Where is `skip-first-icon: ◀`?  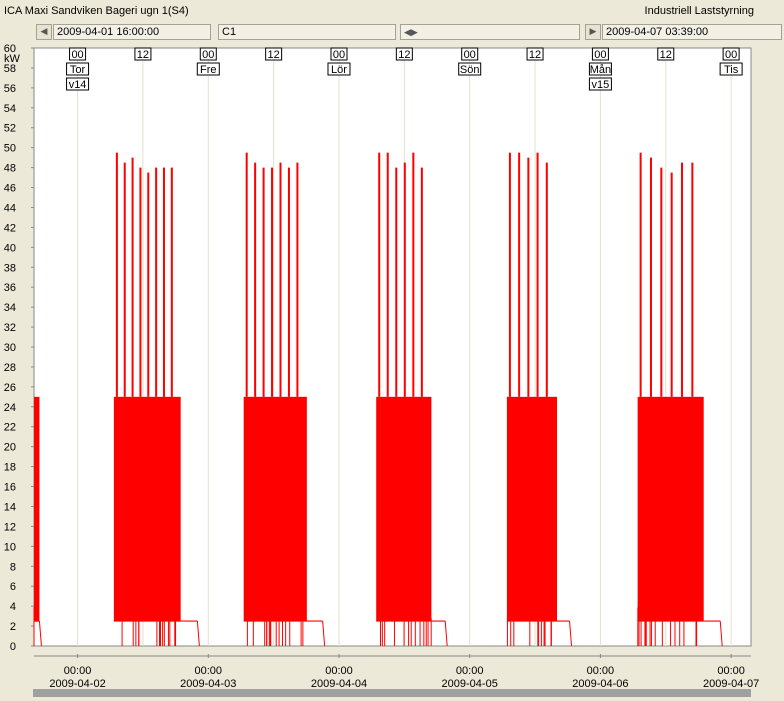
skip-first-icon: ◀ is located at coordinates (44, 32).